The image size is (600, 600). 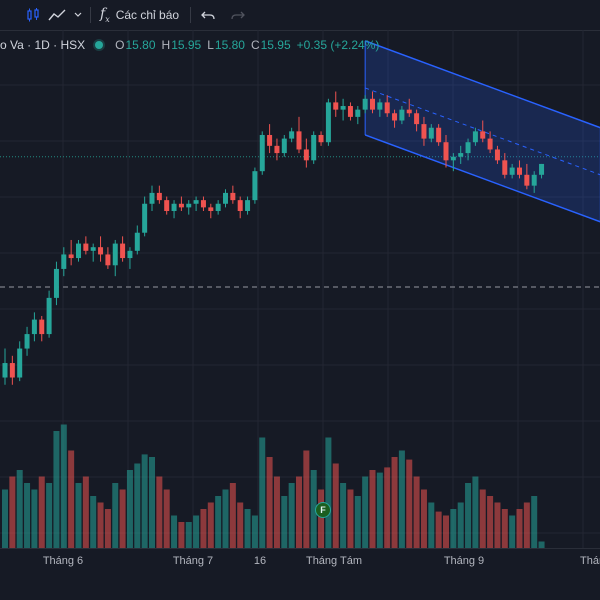 I want to click on close-value: 15.95, so click(x=275, y=45).